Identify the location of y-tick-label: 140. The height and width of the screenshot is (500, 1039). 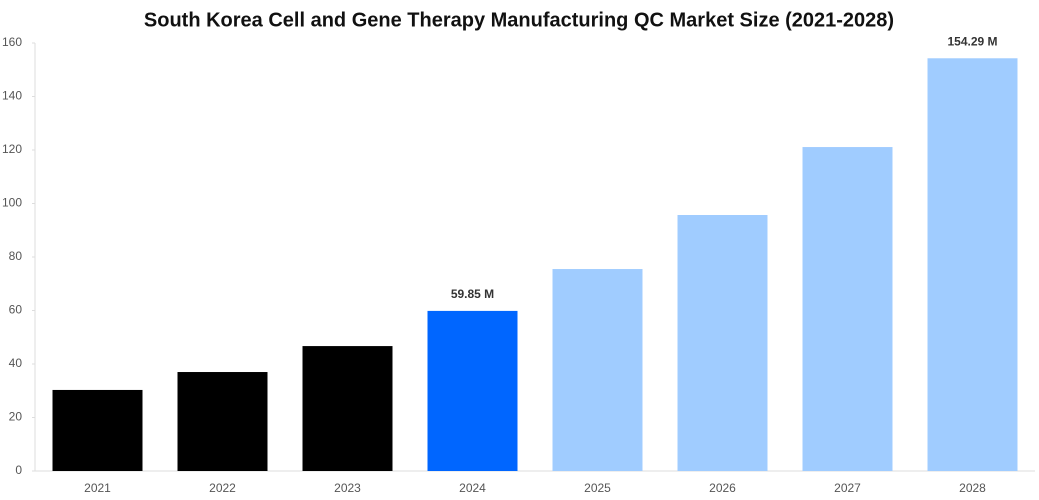
(12, 96).